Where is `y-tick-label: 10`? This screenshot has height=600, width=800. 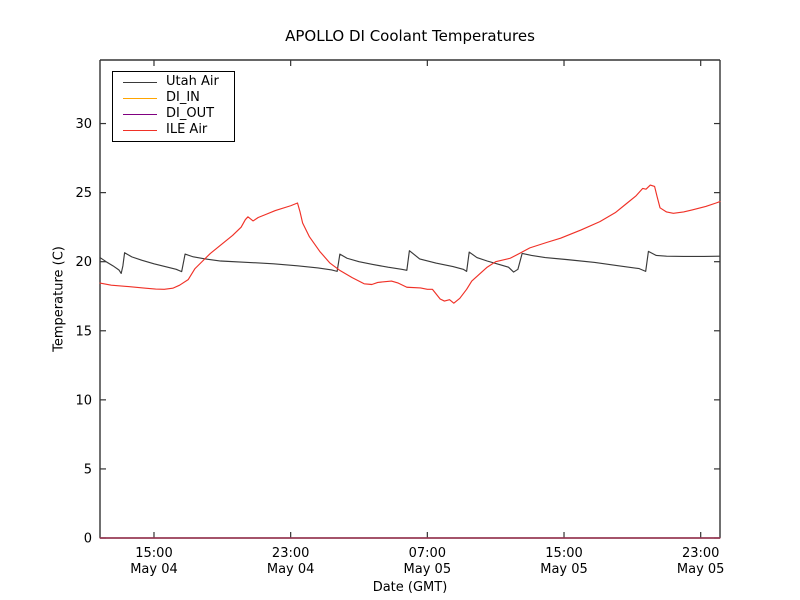
y-tick-label: 10 is located at coordinates (83, 400).